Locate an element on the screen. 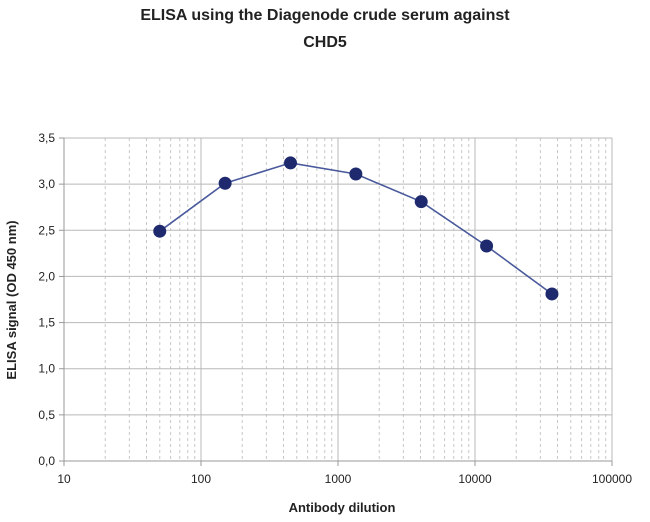  y-tick-label: 3,5 is located at coordinates (46, 138).